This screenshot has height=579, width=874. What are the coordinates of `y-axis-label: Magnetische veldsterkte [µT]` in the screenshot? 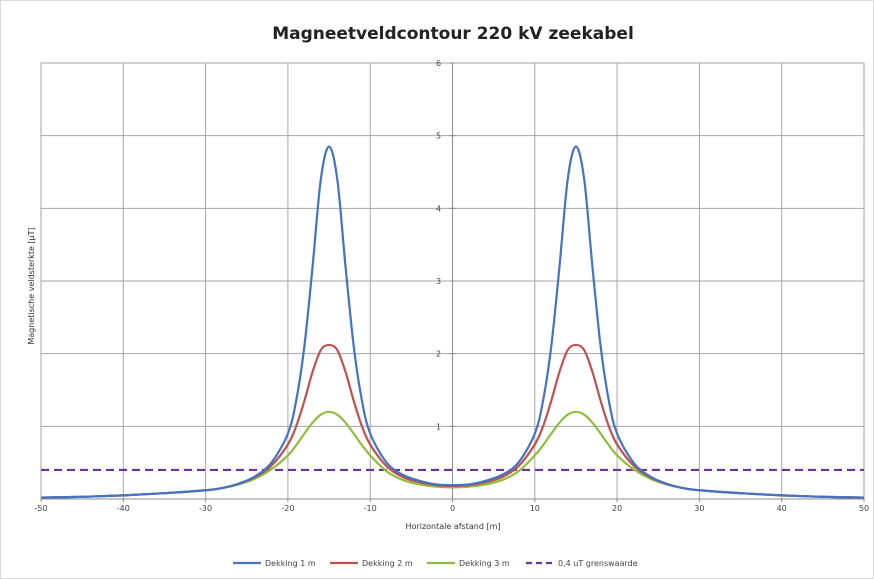 It's located at (31, 285).